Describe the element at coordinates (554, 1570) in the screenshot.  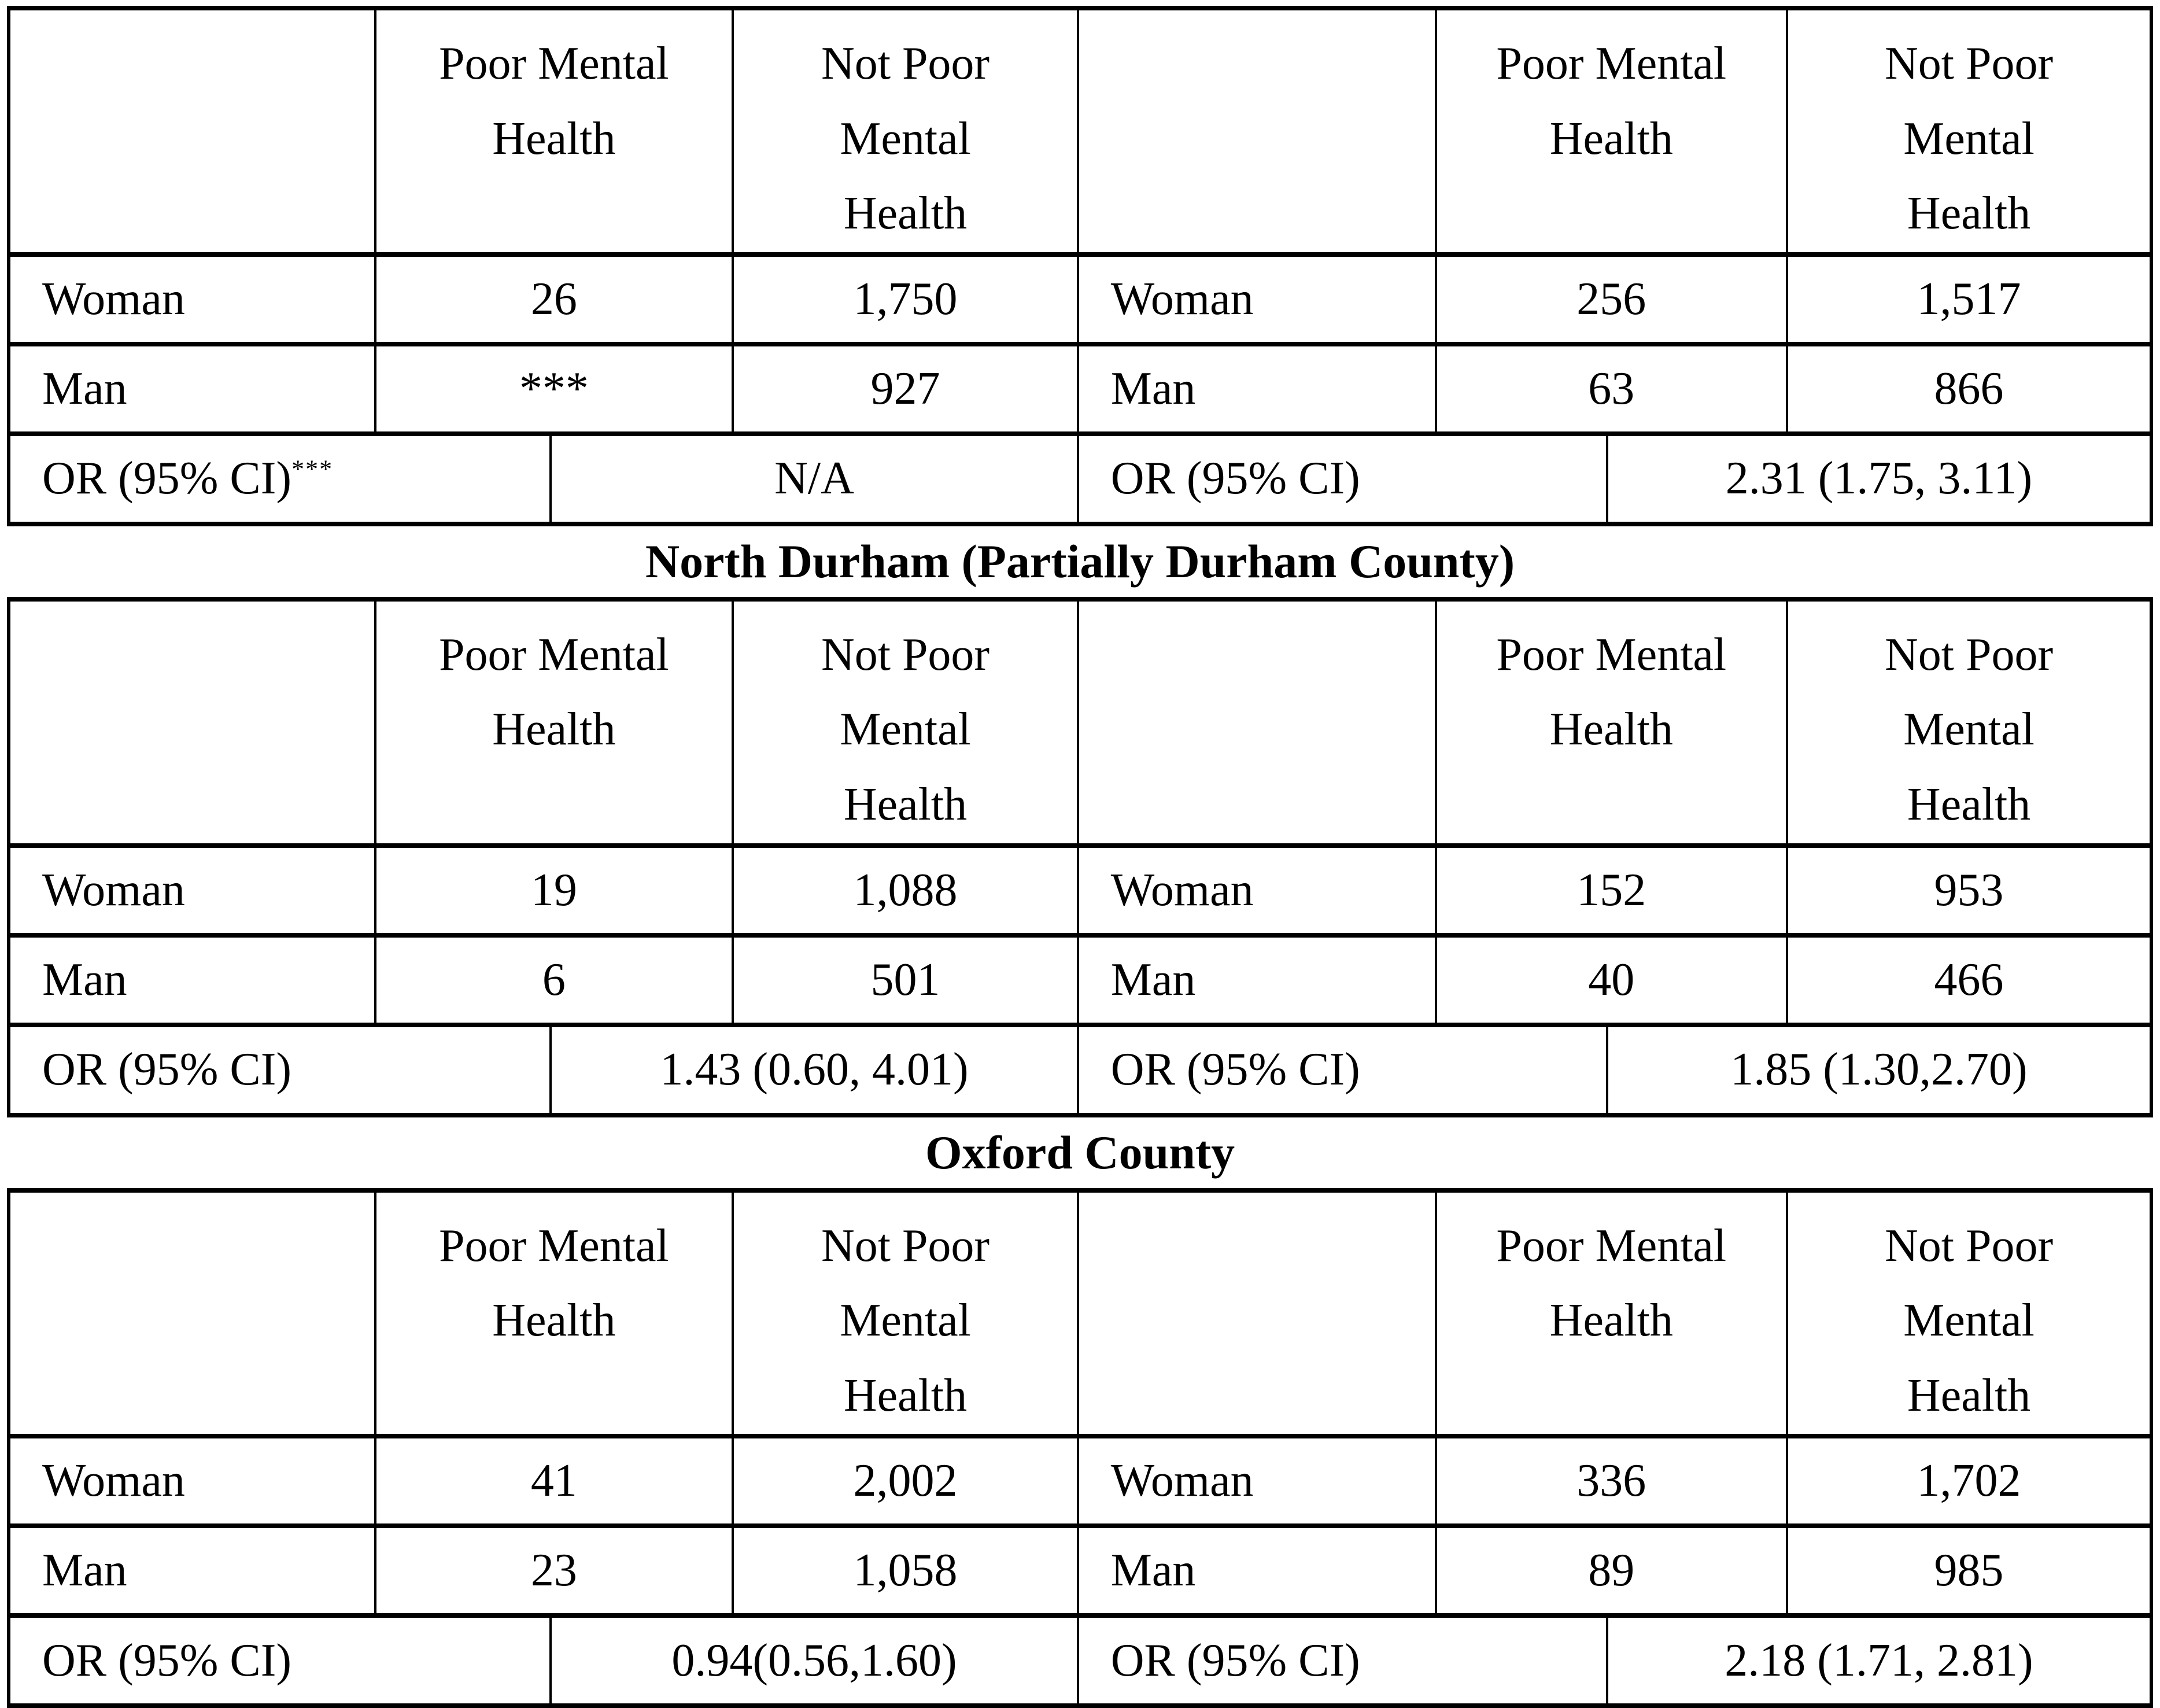
I see `cell-man-poor: 23` at that location.